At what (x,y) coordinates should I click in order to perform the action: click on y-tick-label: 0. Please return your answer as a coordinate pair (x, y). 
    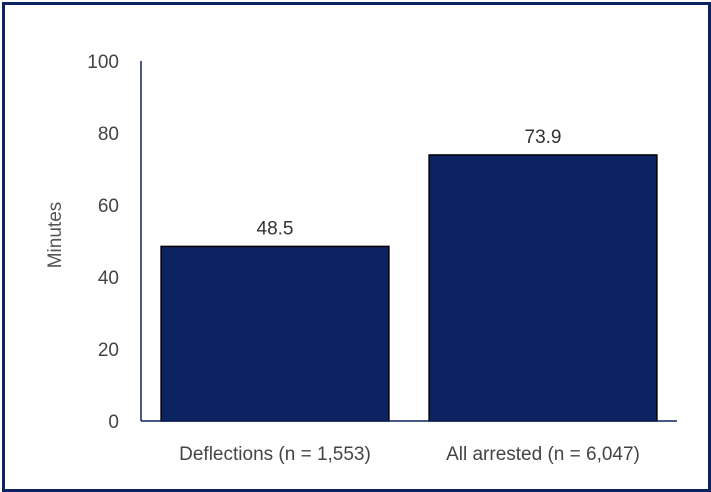
    Looking at the image, I should click on (113, 422).